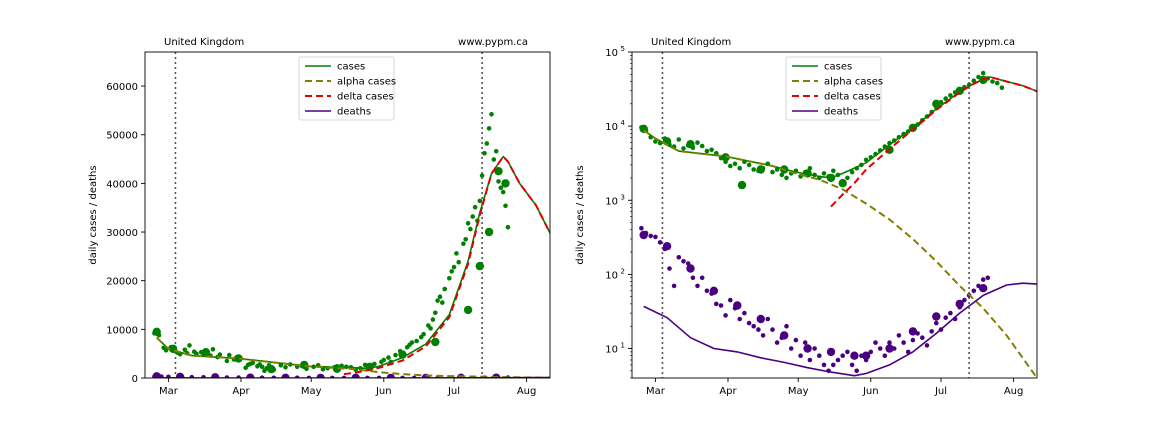 Image resolution: width=1152 pixels, height=436 pixels. What do you see at coordinates (870, 391) in the screenshot?
I see `x-tick-label: Jun` at bounding box center [870, 391].